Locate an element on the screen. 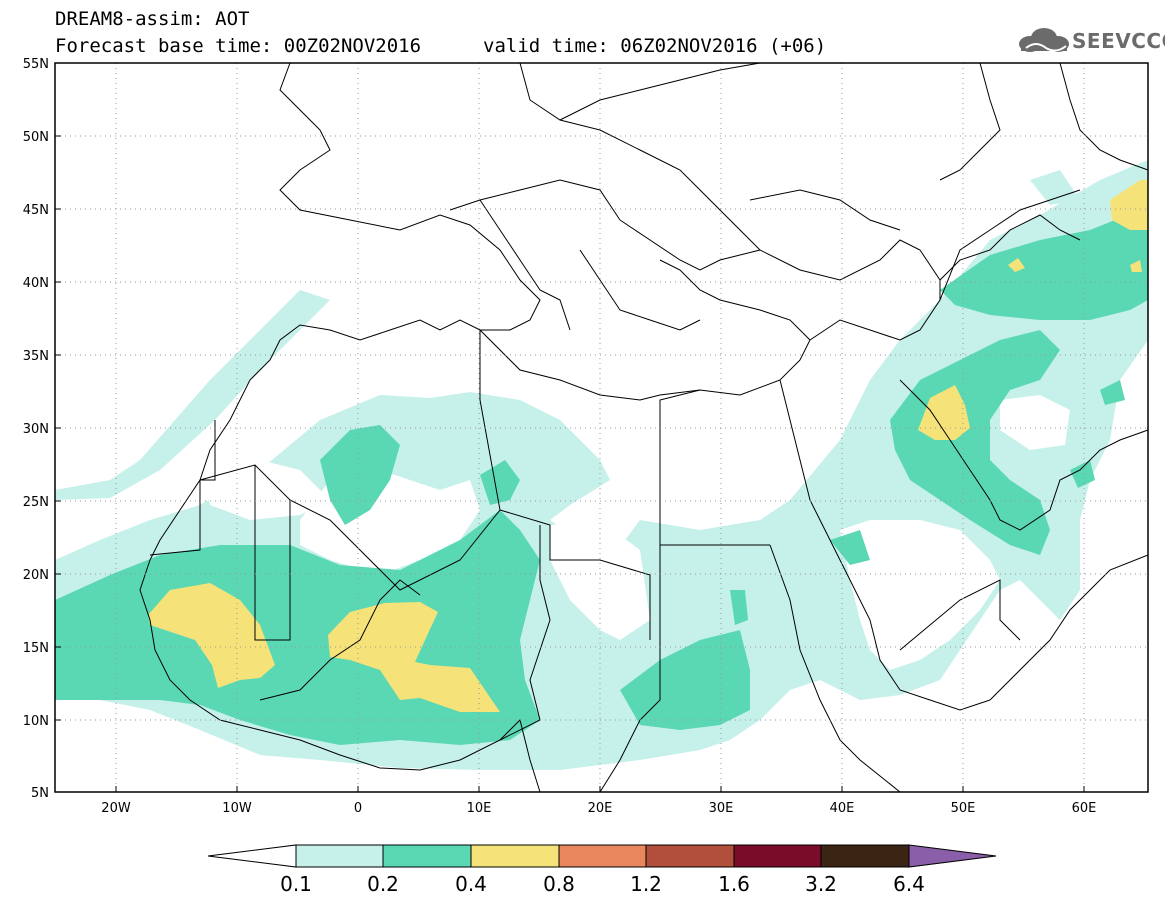  lon-label: 10W is located at coordinates (237, 808).